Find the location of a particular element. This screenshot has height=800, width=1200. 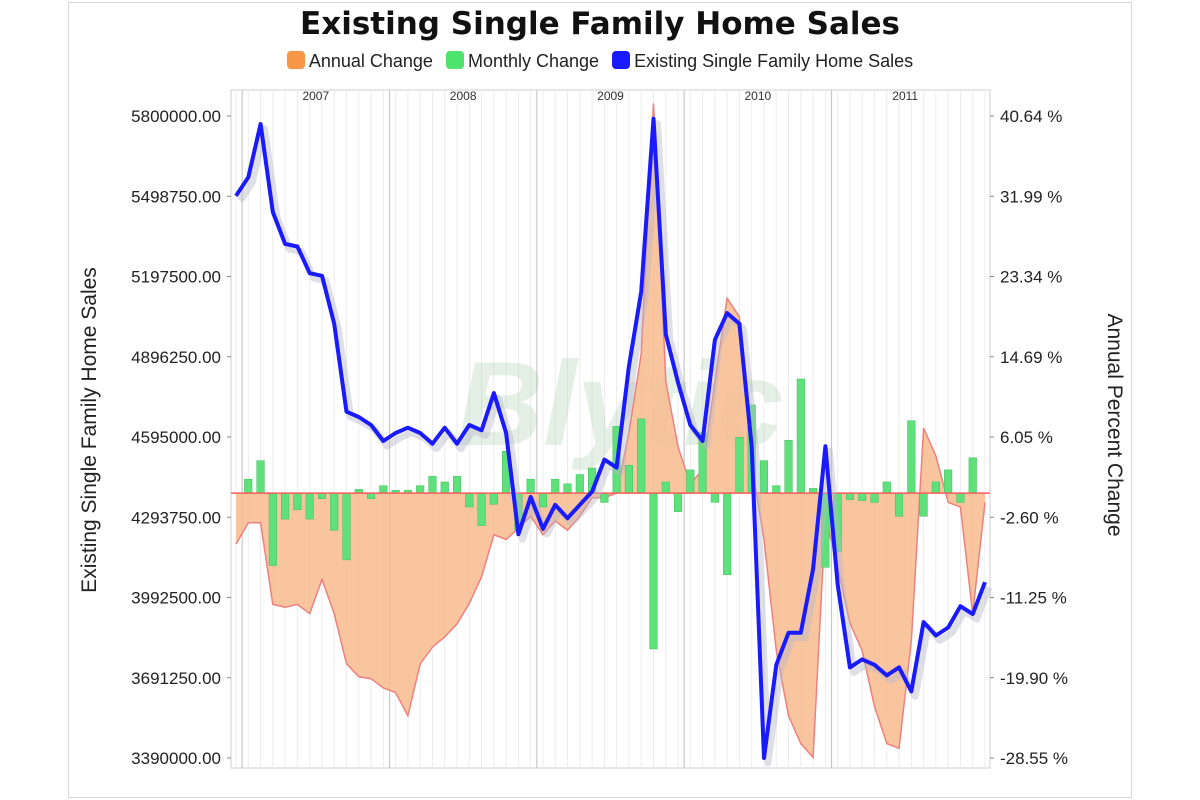

legend-label-annual-change: Annual Change is located at coordinates (370, 61).